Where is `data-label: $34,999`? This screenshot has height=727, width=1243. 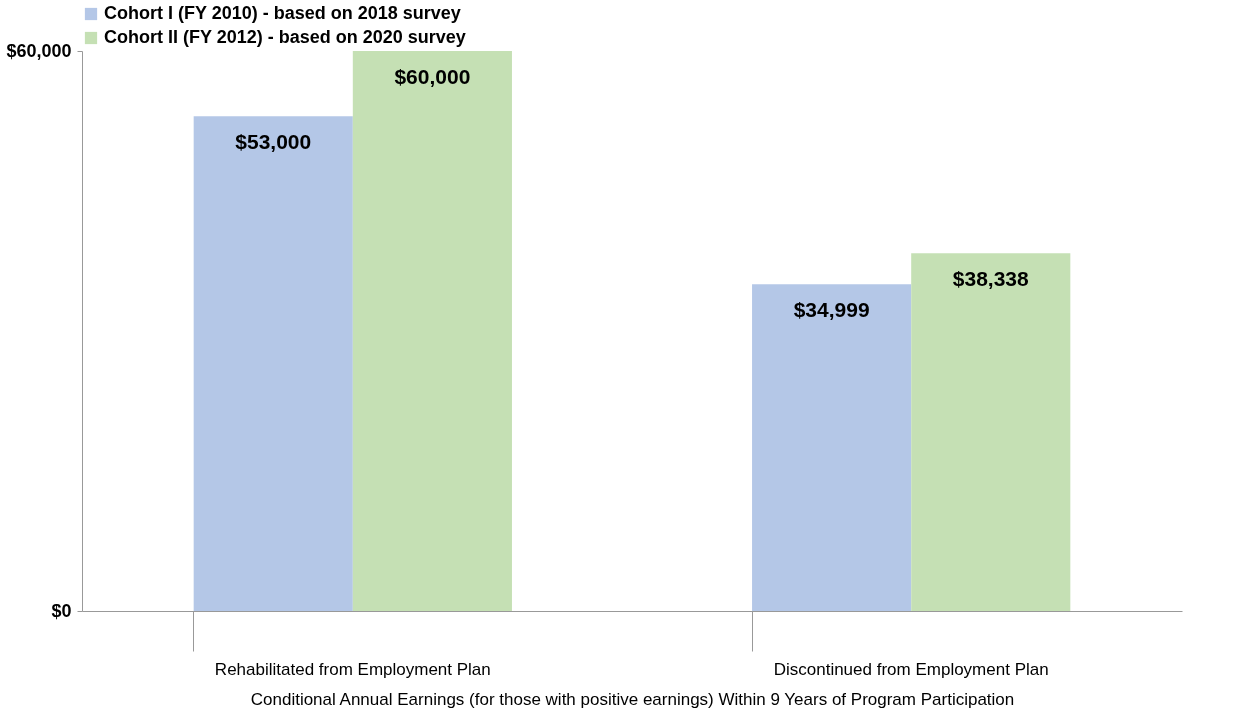
data-label: $34,999 is located at coordinates (831, 310).